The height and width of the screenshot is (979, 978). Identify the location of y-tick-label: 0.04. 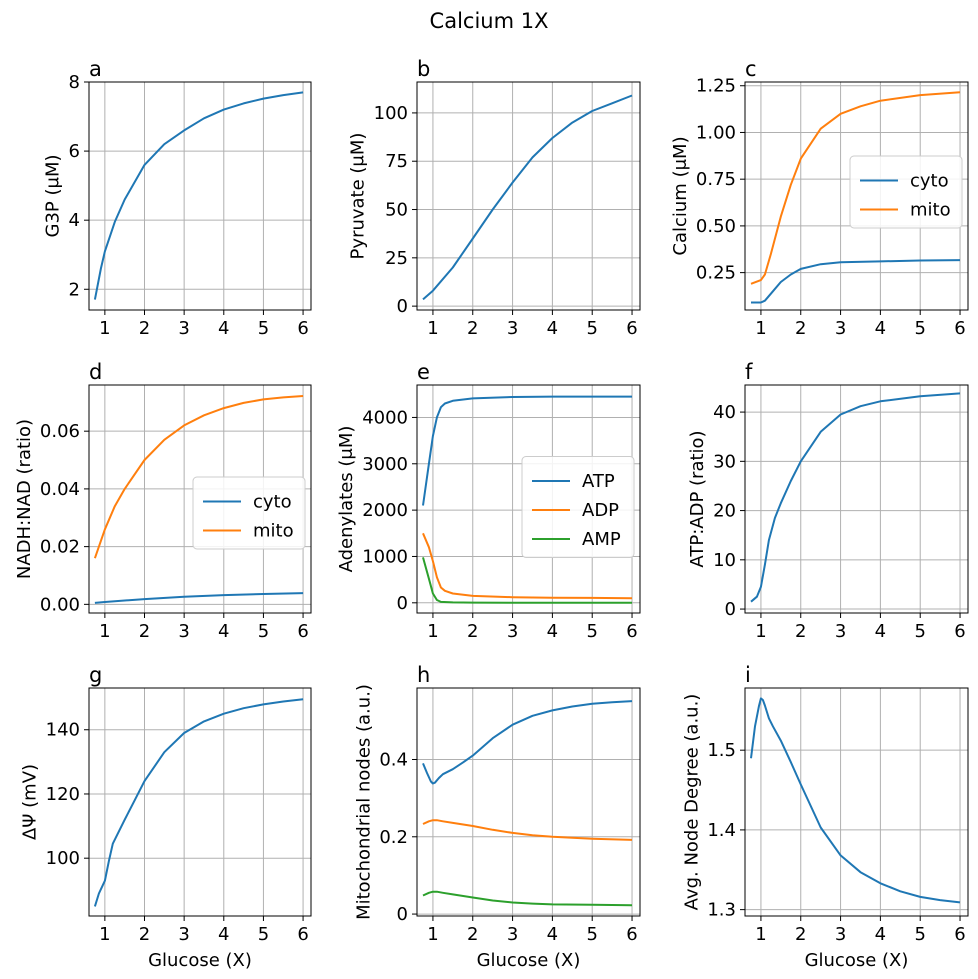
(60, 489).